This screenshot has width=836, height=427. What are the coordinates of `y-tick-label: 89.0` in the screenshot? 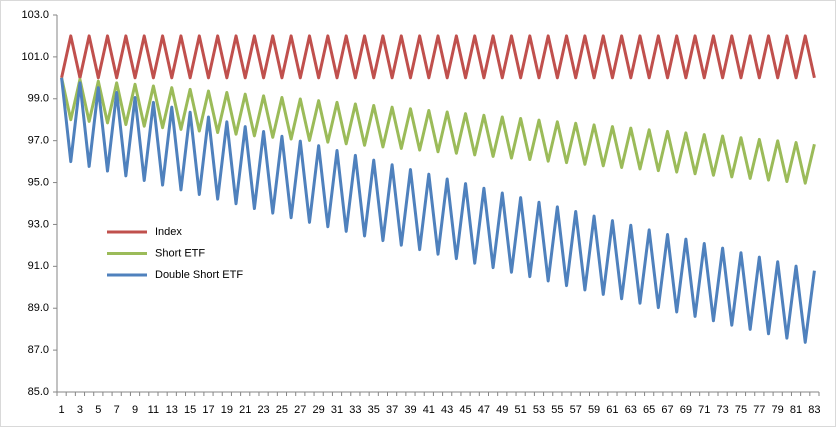 It's located at (38, 308).